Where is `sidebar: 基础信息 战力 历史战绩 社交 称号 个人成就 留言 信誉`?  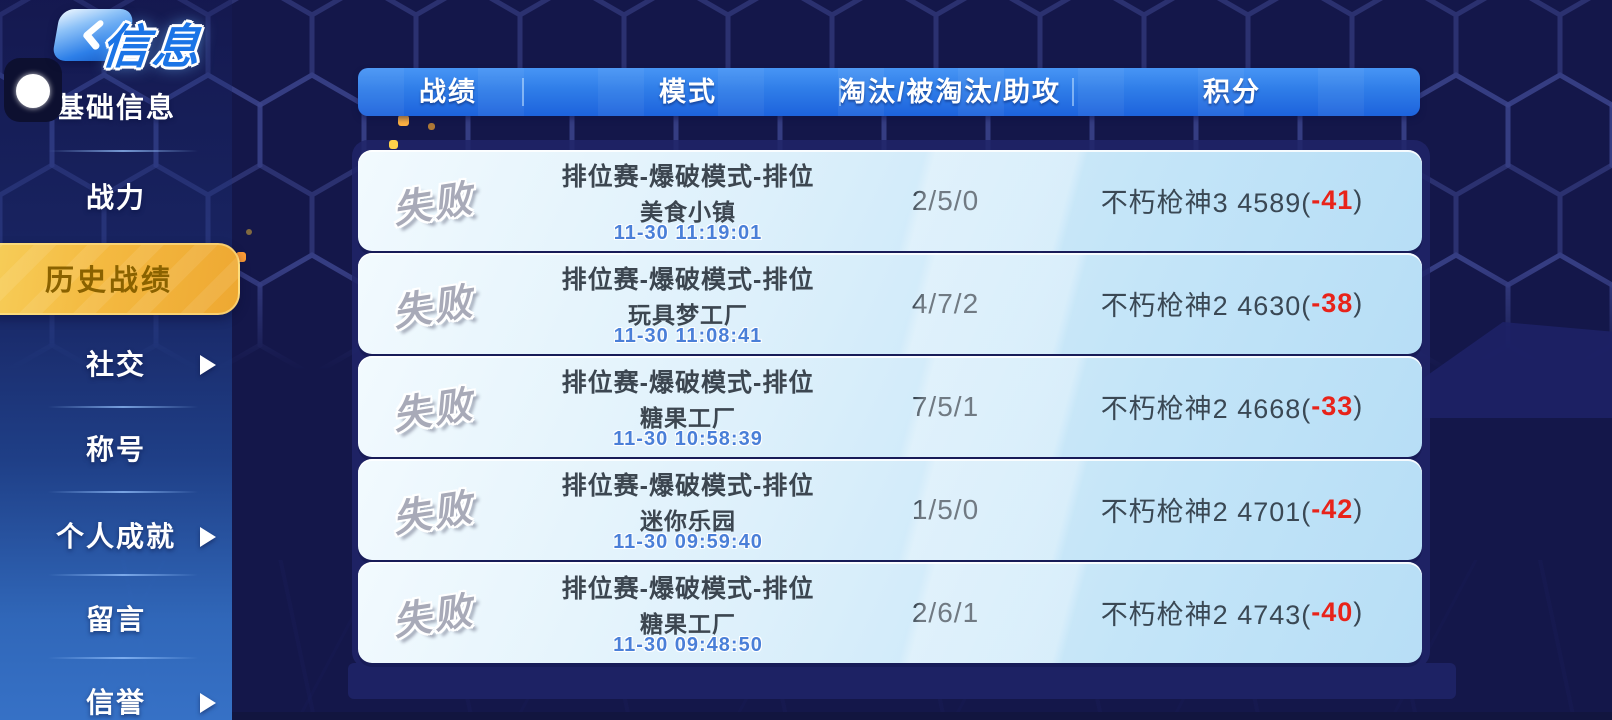 sidebar: 基础信息 战力 历史战绩 社交 称号 个人成就 留言 信誉 is located at coordinates (120, 360).